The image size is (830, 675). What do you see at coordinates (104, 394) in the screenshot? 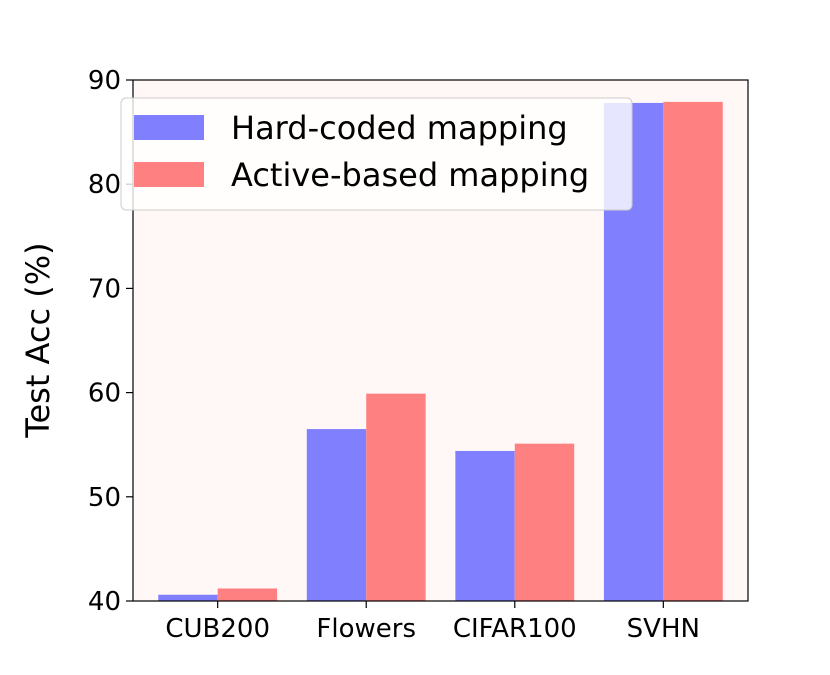
I see `y-tick-label: 60` at bounding box center [104, 394].